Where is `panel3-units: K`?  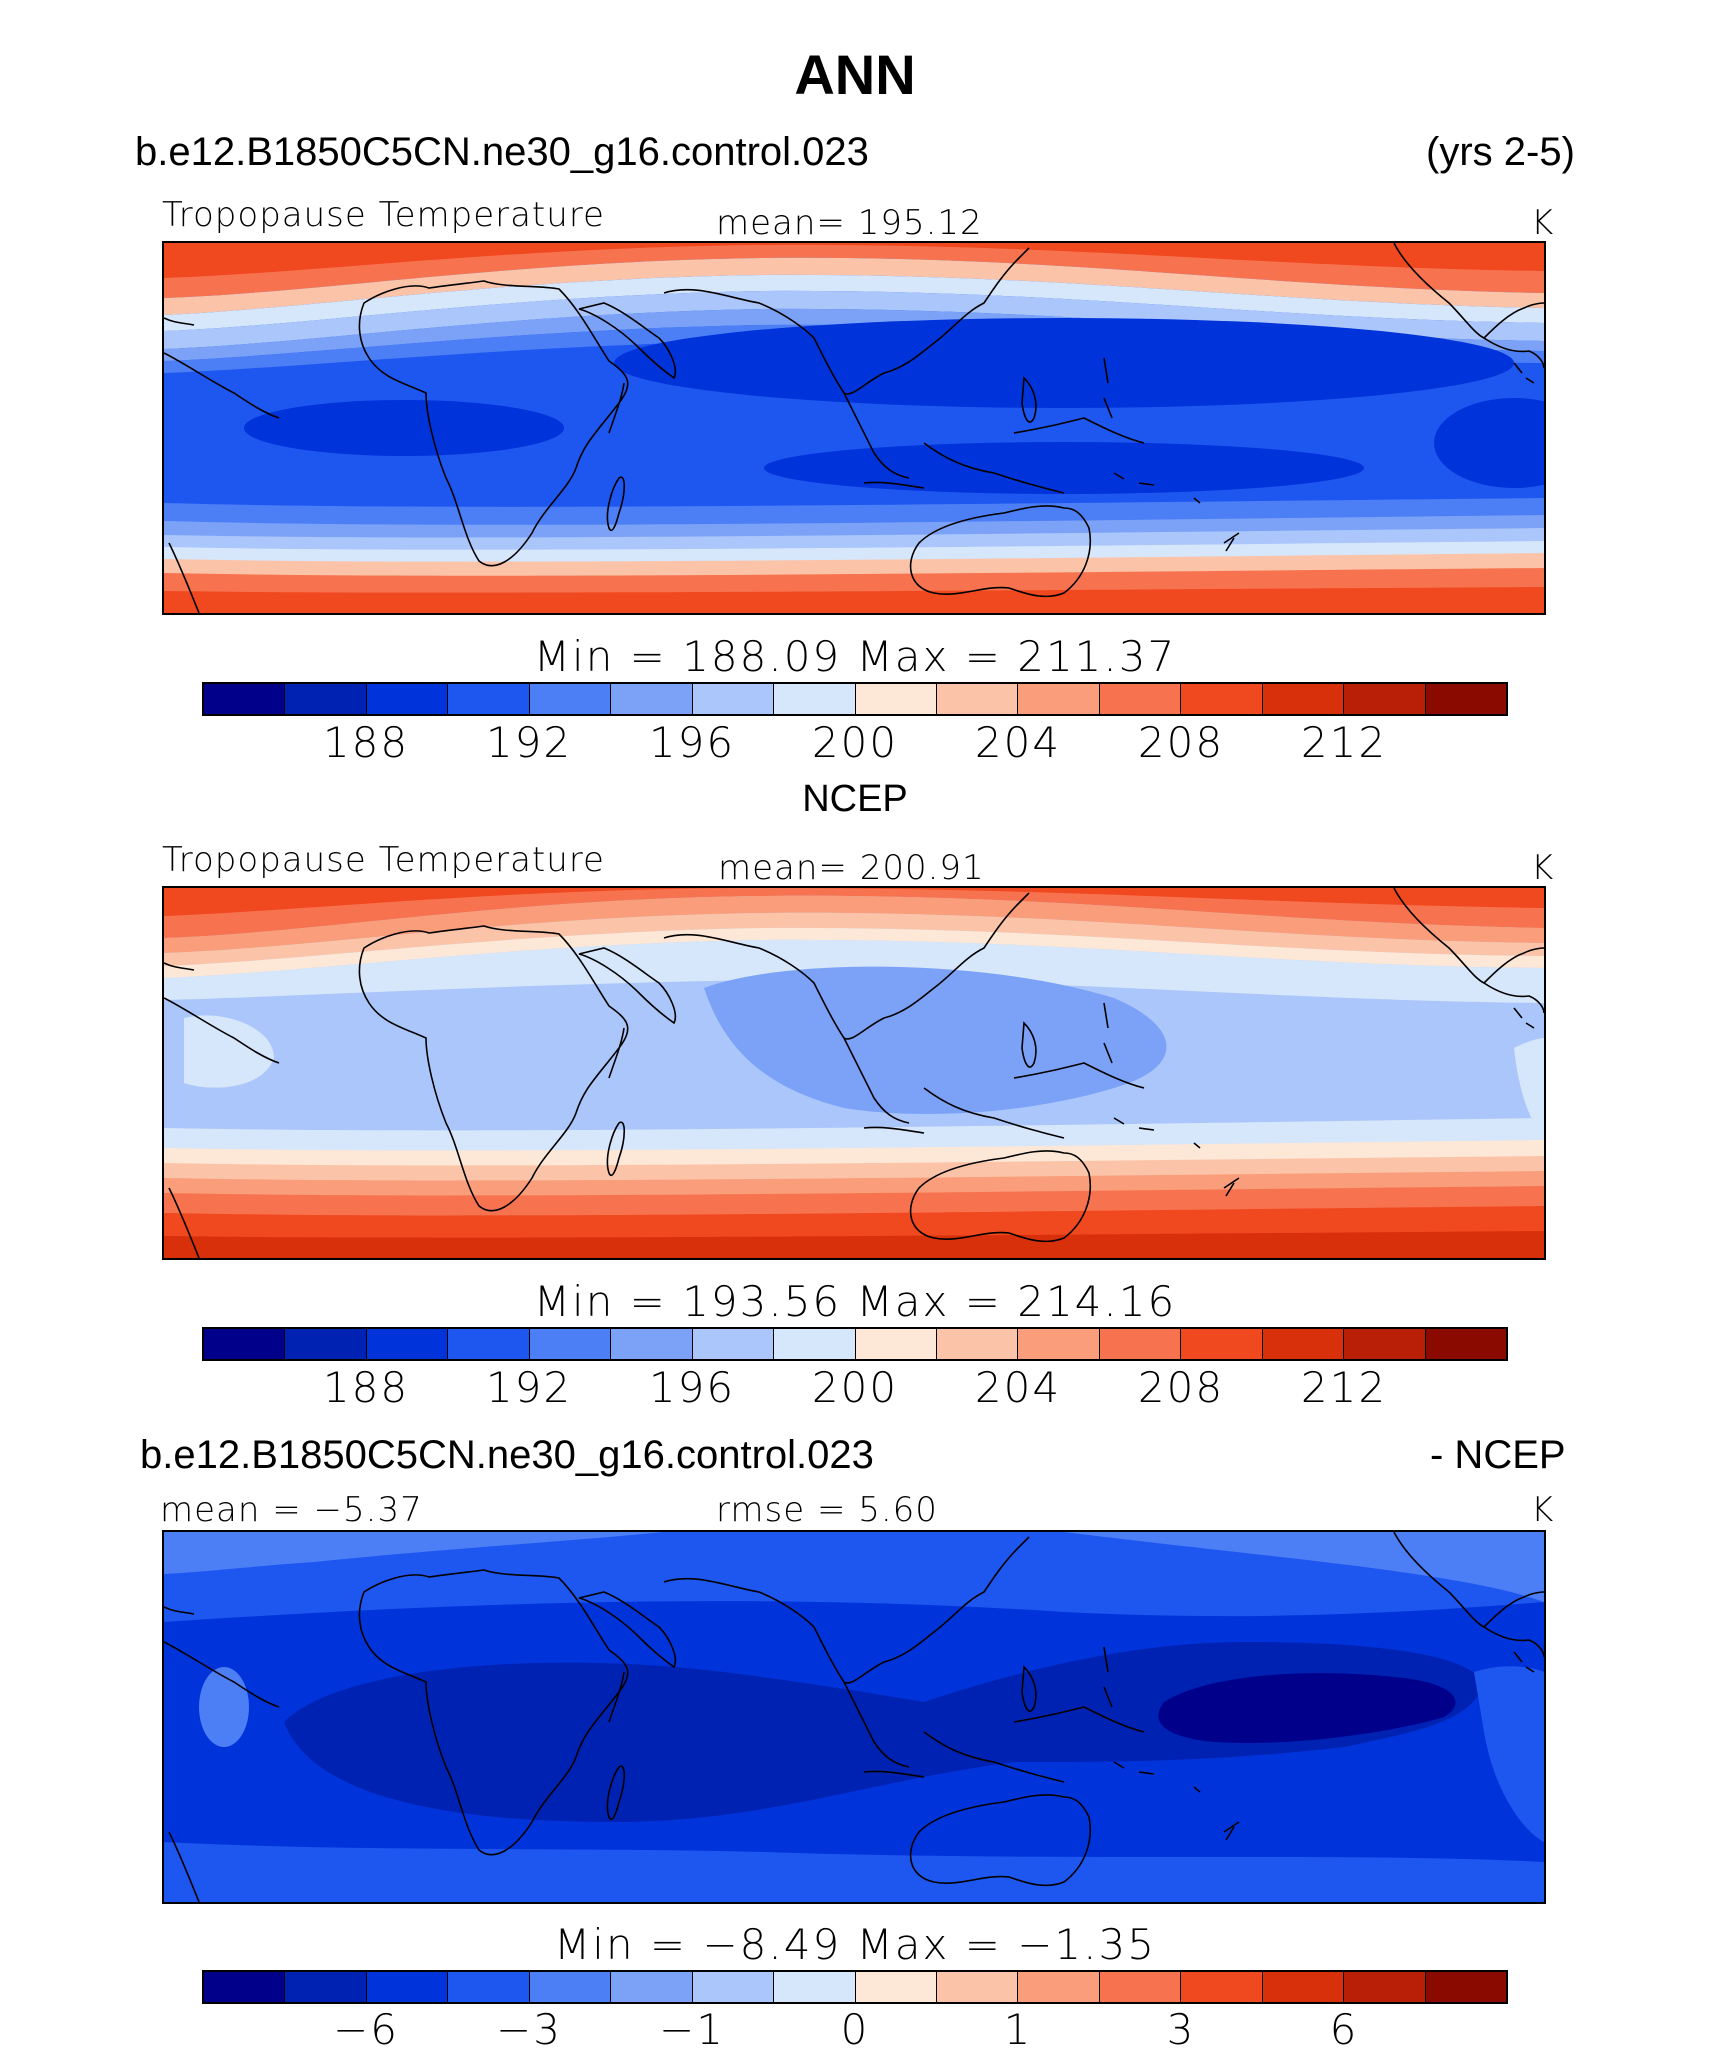
panel3-units: K is located at coordinates (1543, 1510).